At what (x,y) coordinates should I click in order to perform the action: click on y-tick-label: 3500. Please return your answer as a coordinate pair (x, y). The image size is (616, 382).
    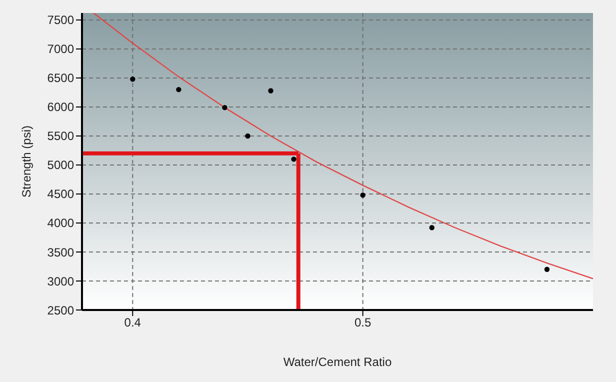
    Looking at the image, I should click on (60, 252).